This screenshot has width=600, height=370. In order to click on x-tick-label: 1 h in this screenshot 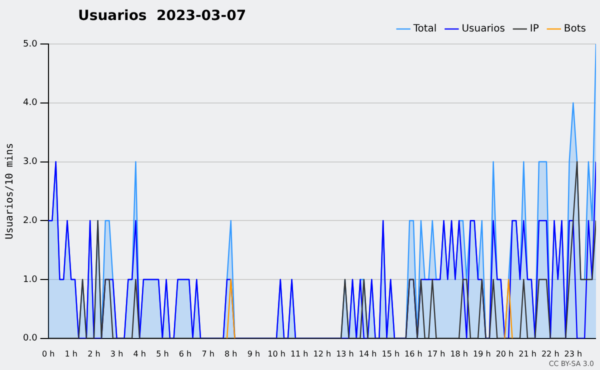, I will do `click(71, 353)`.